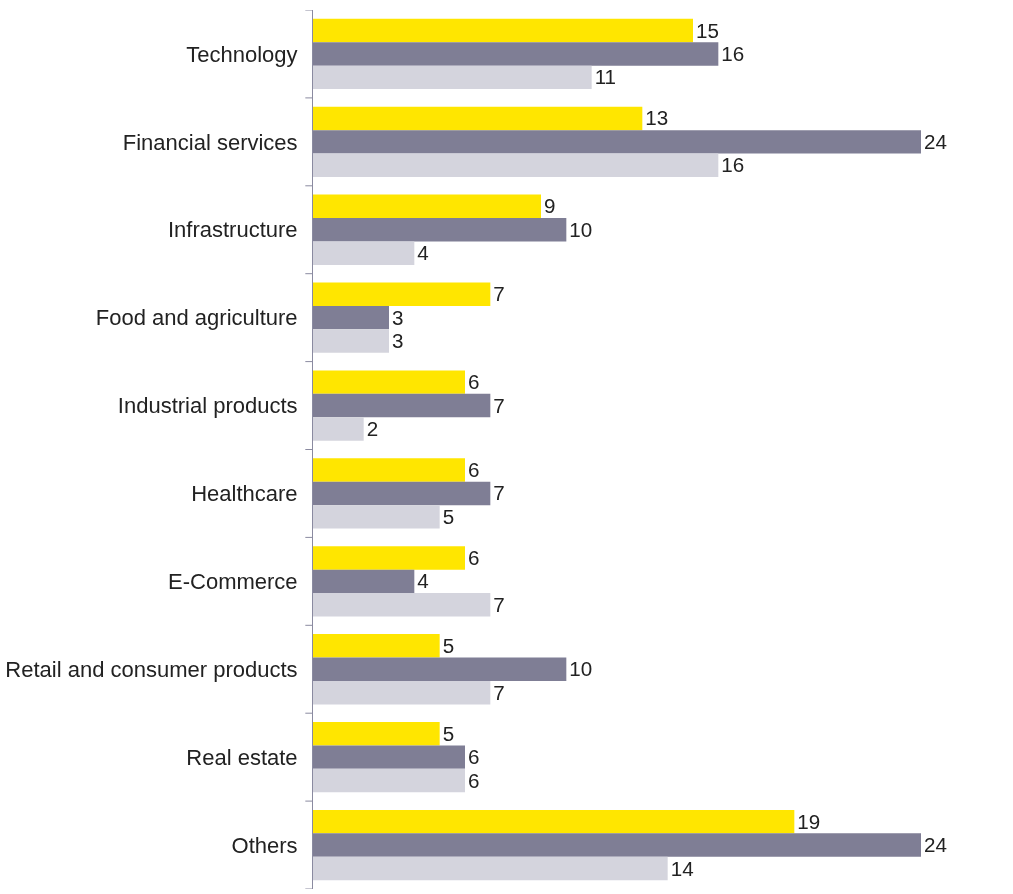 The image size is (1013, 894). Describe the element at coordinates (809, 821) in the screenshot. I see `data-label: 19` at that location.